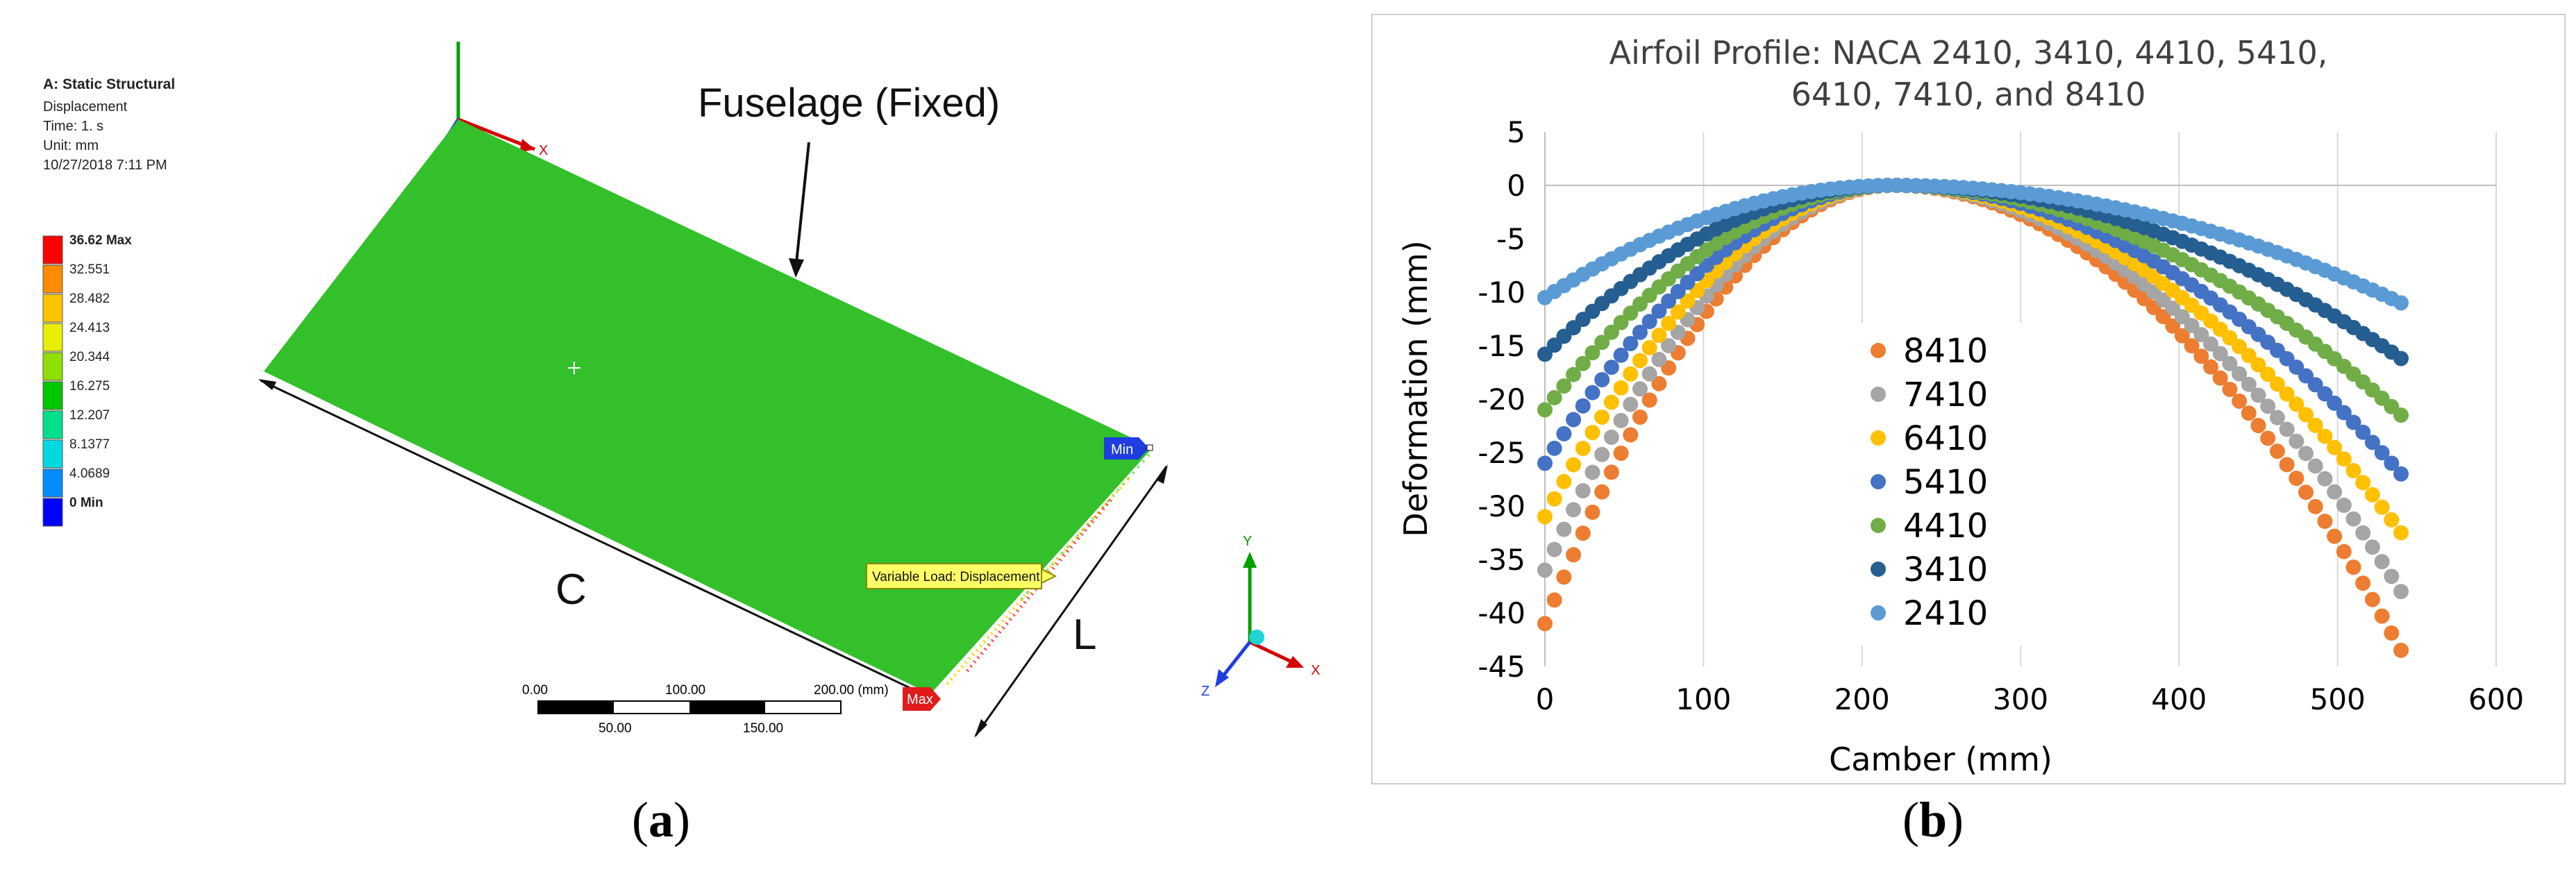 The width and height of the screenshot is (2576, 885). Describe the element at coordinates (851, 690) in the screenshot. I see `scale-label-200: 200.00 (mm)` at that location.